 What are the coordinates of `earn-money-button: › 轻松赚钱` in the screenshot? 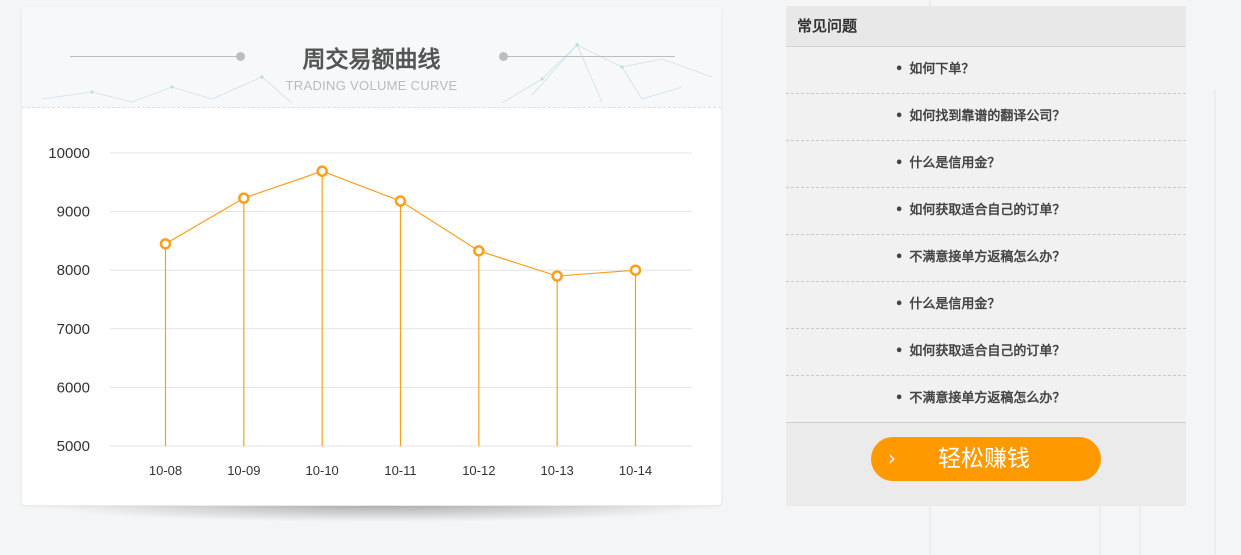 It's located at (986, 459).